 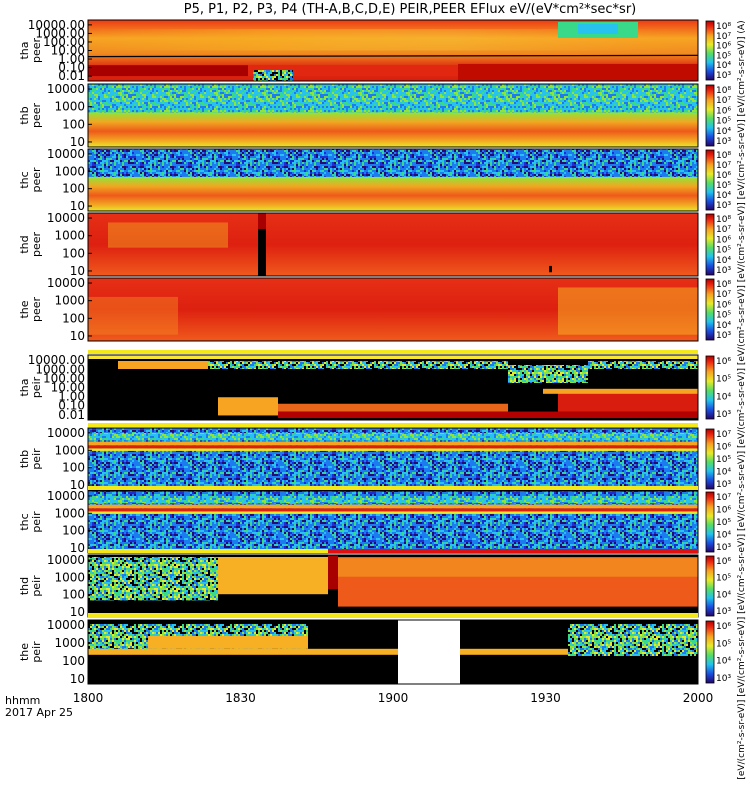 What do you see at coordinates (393, 56) in the screenshot?
I see `boundary-line` at bounding box center [393, 56].